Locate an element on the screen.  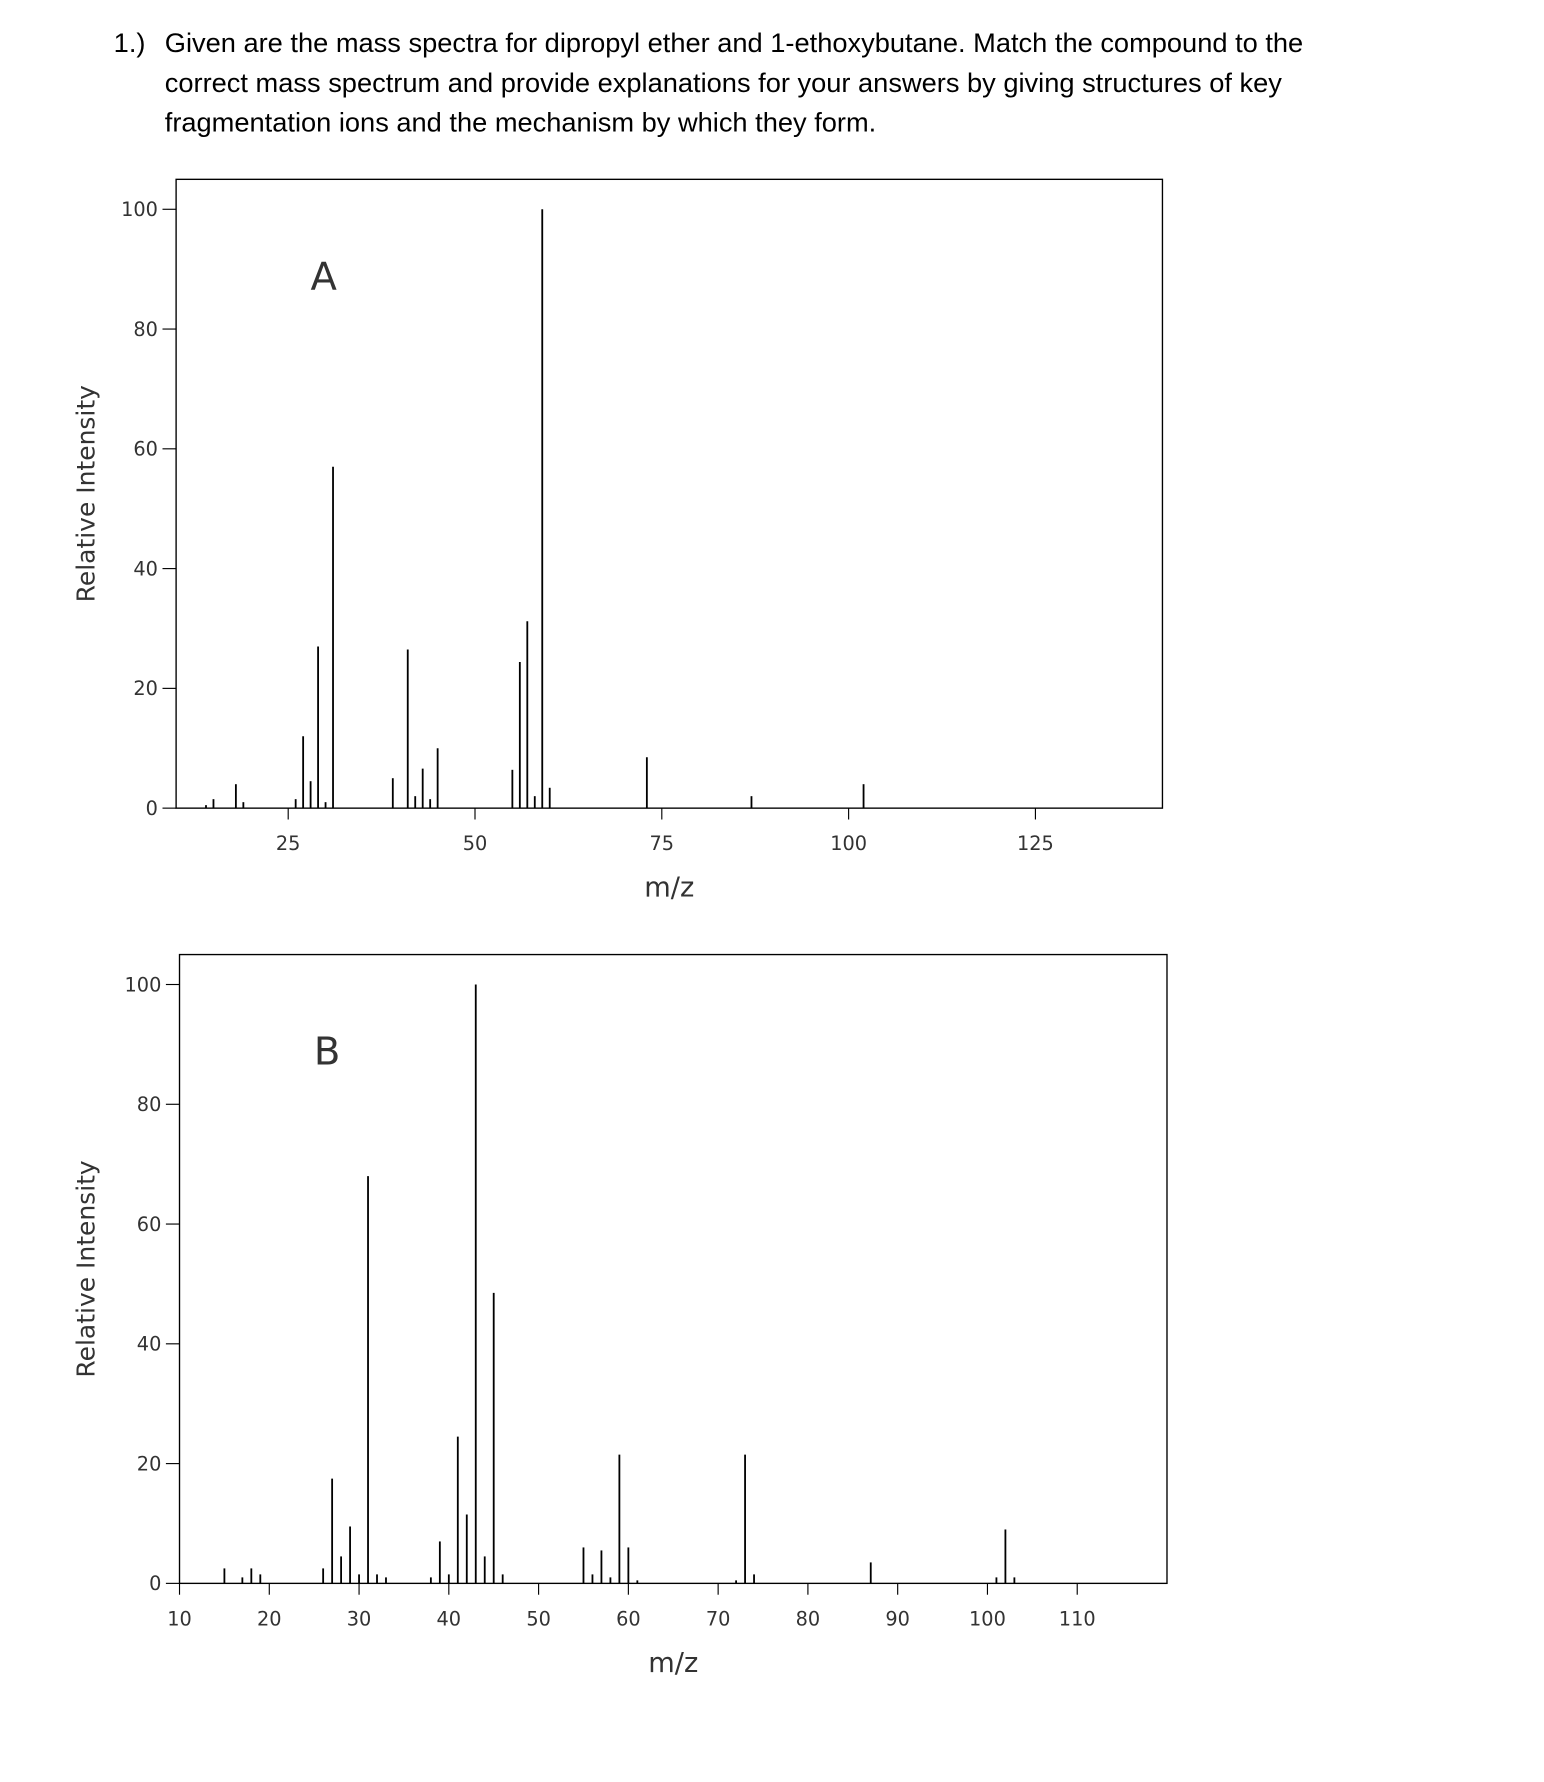
x-tick-label: 70 is located at coordinates (718, 1618).